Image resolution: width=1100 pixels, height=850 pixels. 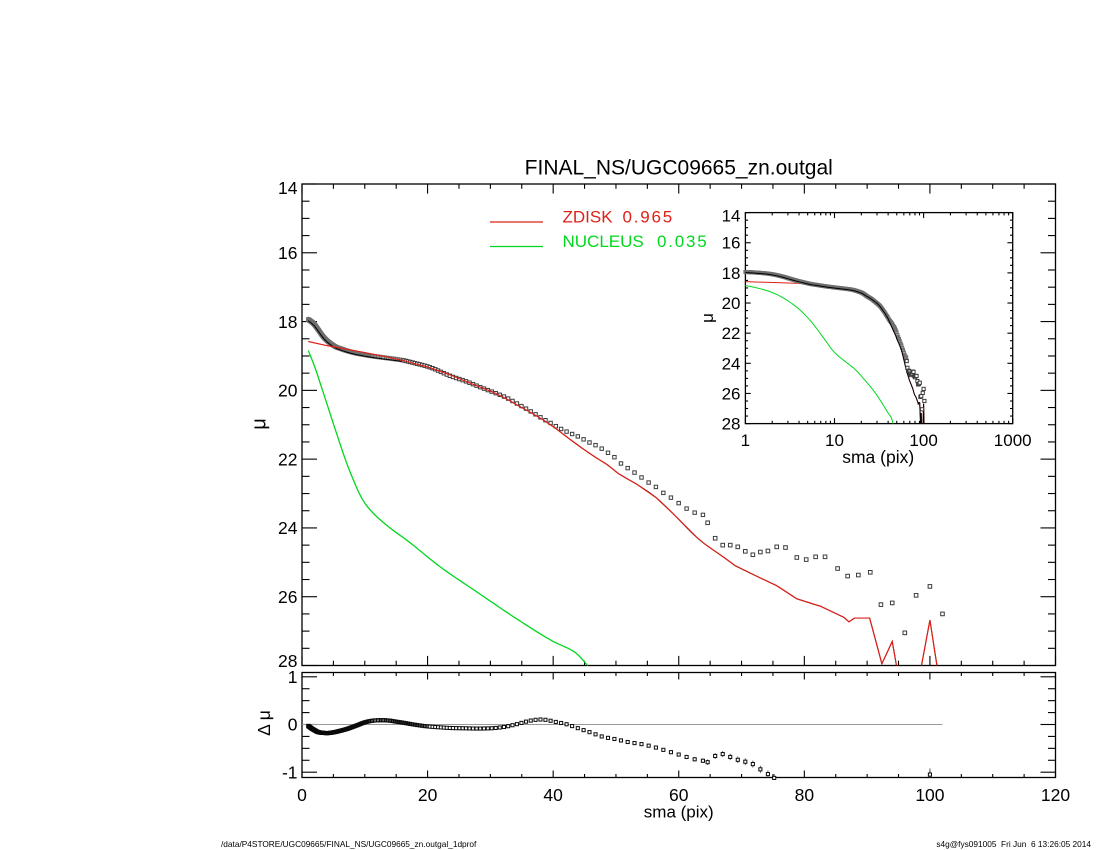 I want to click on svg-text: 60, so click(x=679, y=795).